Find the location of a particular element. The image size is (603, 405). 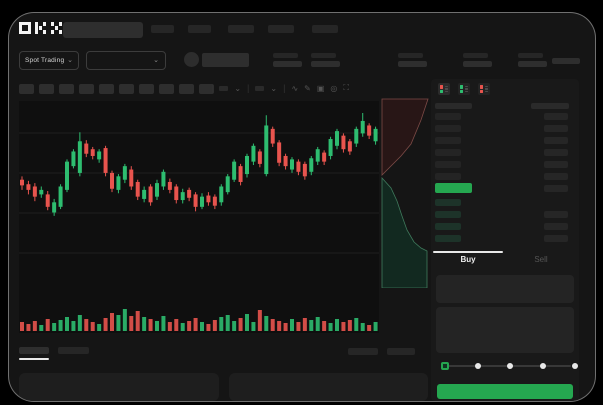

amount-input is located at coordinates (505, 330).